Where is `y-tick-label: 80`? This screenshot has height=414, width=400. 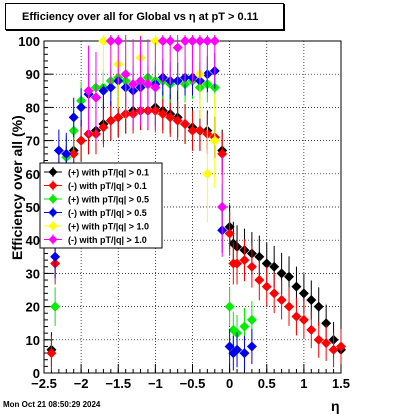
y-tick-label: 80 is located at coordinates (33, 107).